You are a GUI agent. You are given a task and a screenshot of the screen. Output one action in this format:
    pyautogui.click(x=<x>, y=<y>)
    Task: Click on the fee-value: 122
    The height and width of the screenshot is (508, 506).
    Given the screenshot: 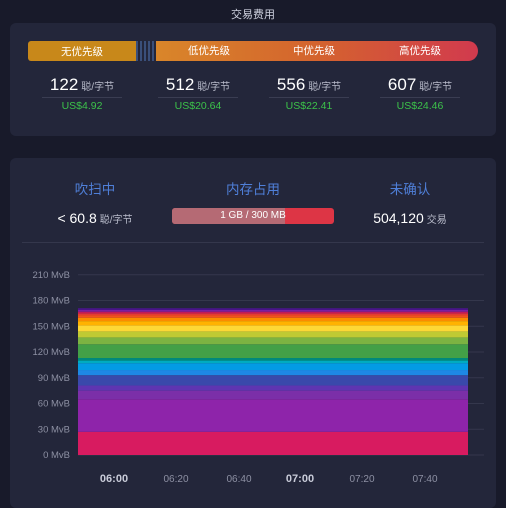 What is the action you would take?
    pyautogui.click(x=64, y=84)
    